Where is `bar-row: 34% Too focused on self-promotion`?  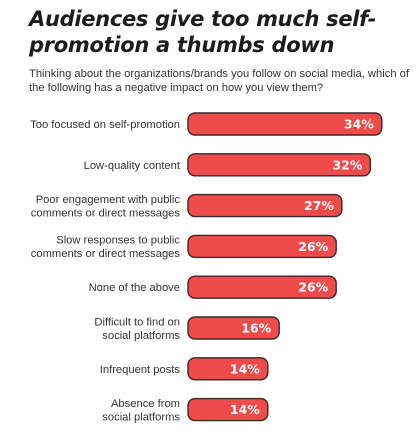
bar-row: 34% Too focused on self-promotion is located at coordinates (206, 124).